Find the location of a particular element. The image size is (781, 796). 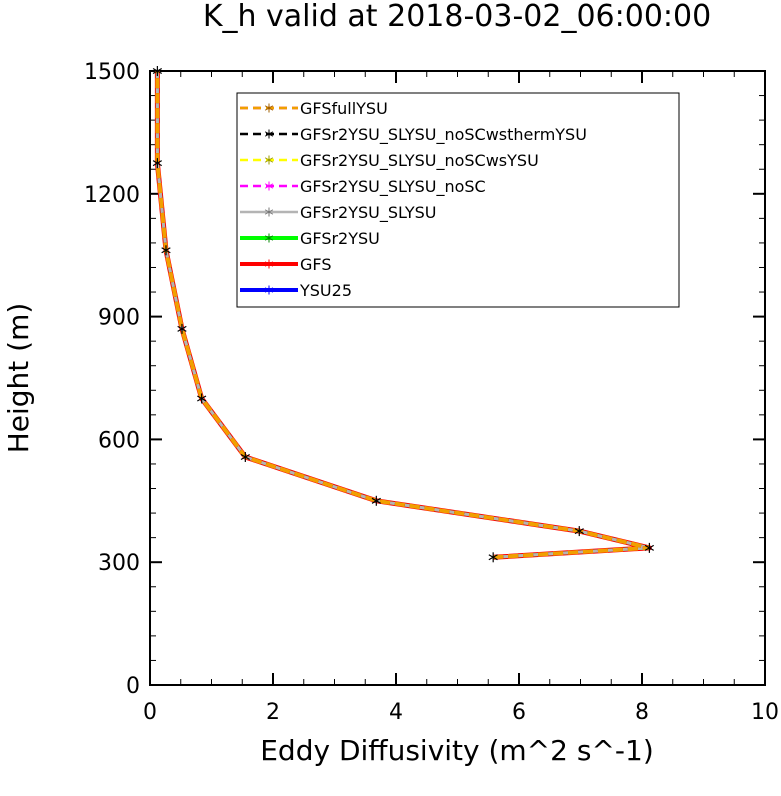

legend-label: GFSr2YSU_SLYSU_noSC is located at coordinates (393, 187).